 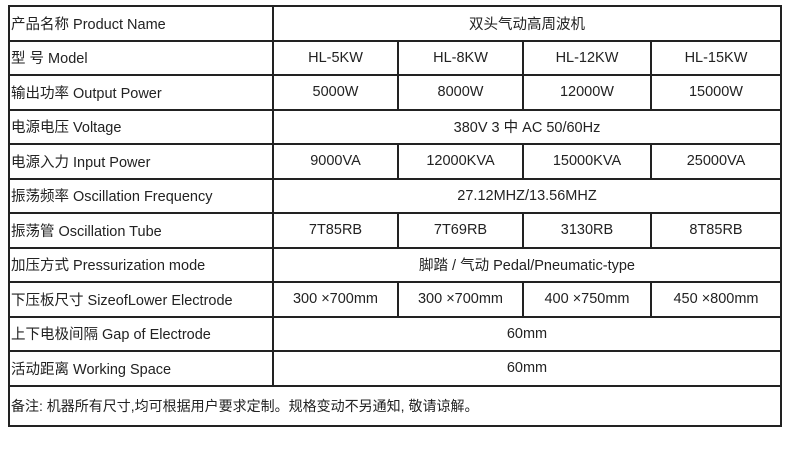 I want to click on spec-value: 25000VA, so click(x=716, y=161).